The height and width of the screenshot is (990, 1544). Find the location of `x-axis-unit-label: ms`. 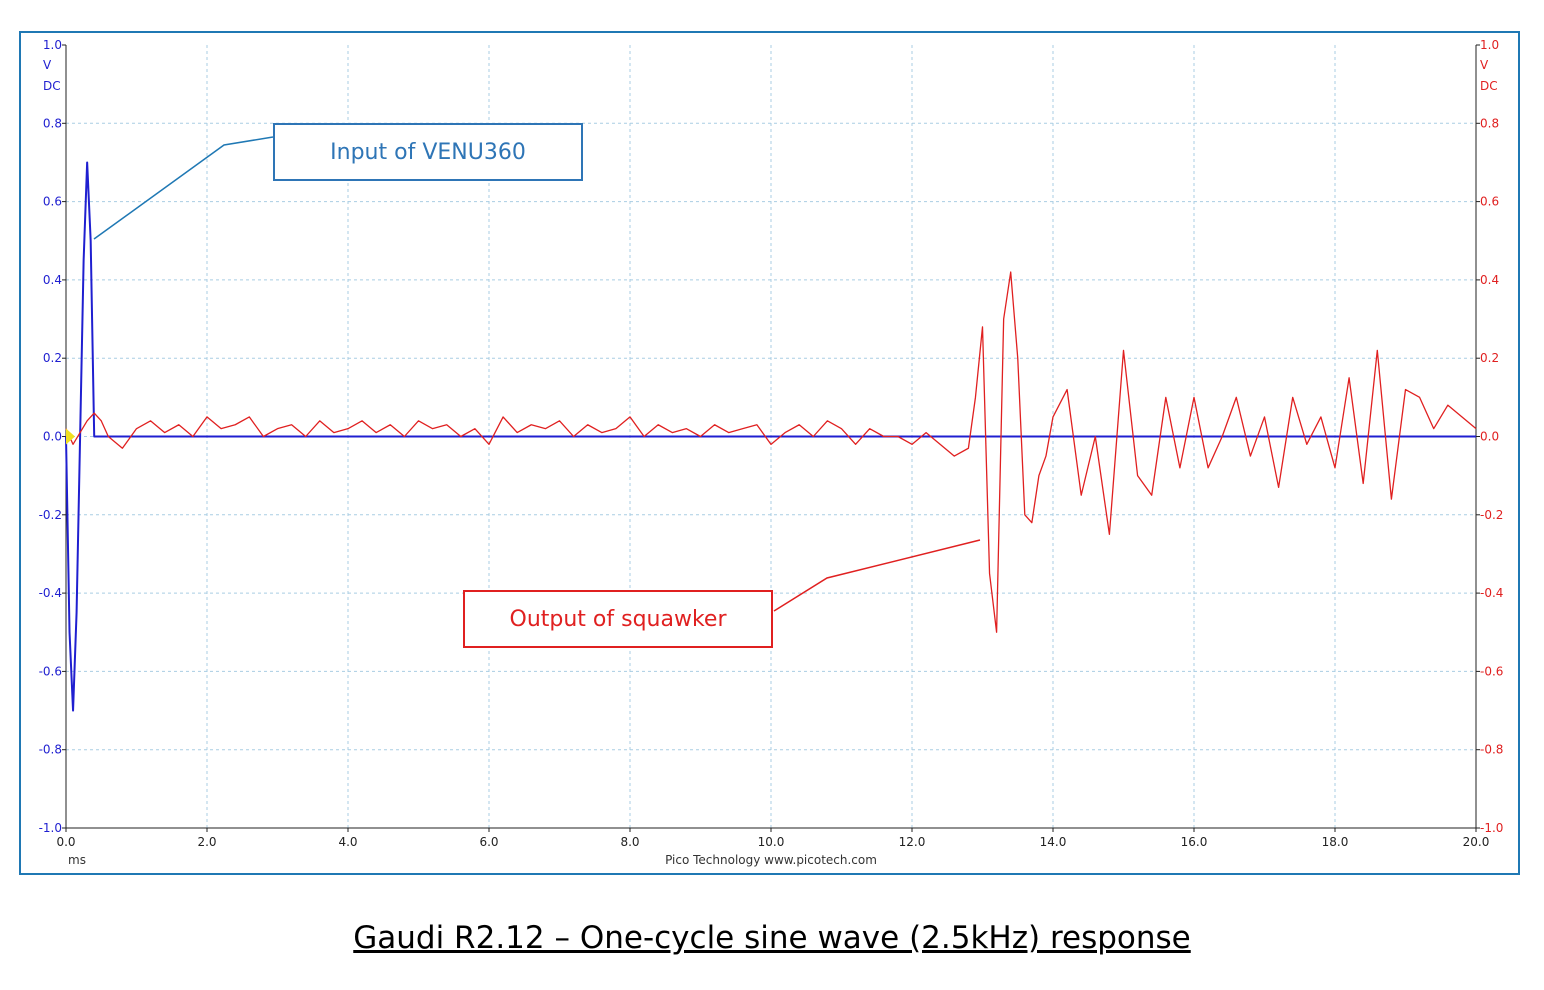

x-axis-unit-label: ms is located at coordinates (77, 860).